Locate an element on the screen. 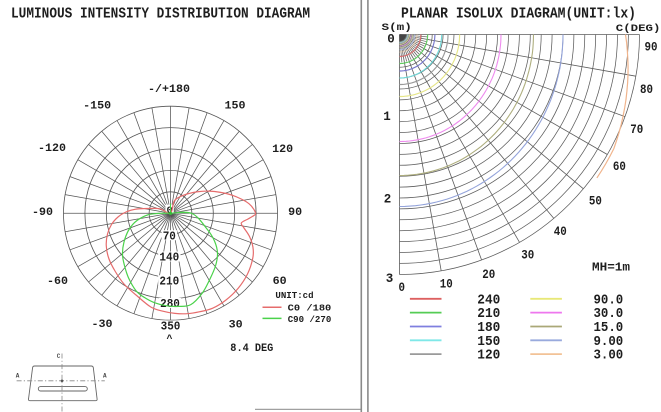 Image resolution: width=661 pixels, height=412 pixels. svg-text: MH=1m is located at coordinates (611, 268).